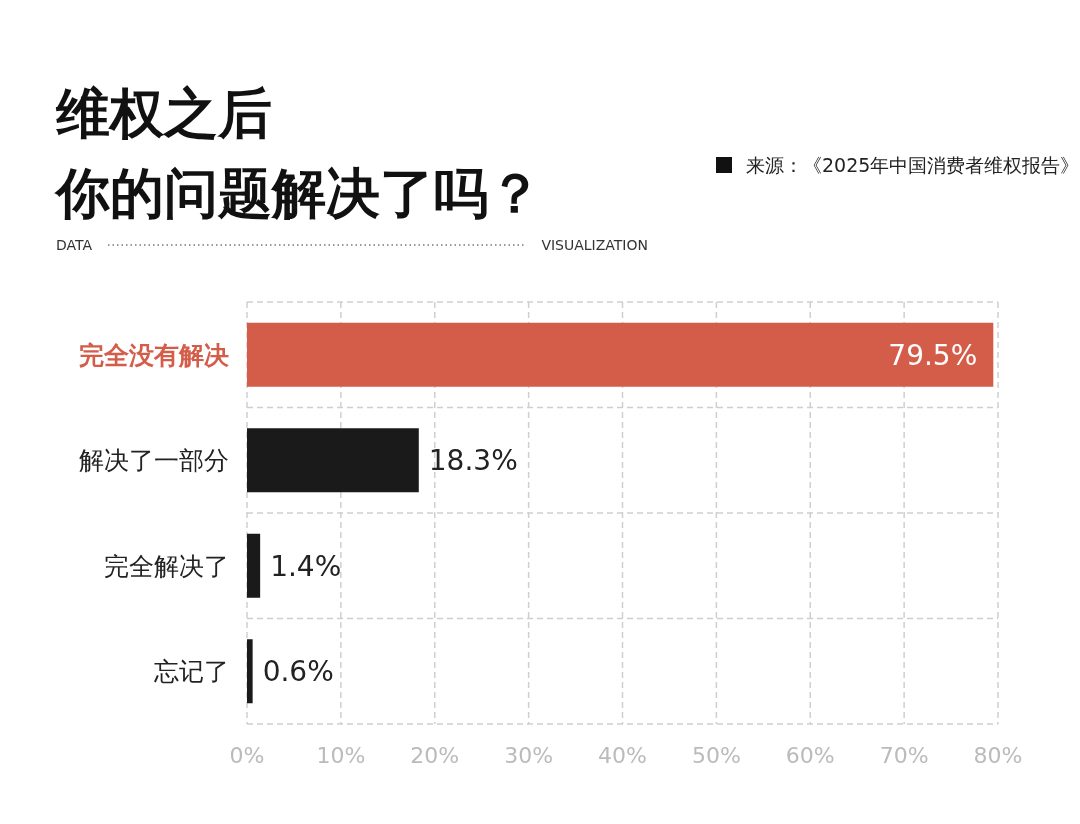 The height and width of the screenshot is (824, 1080). I want to click on source-note: 来源：《2025年中国消费者维权报告》, so click(913, 165).